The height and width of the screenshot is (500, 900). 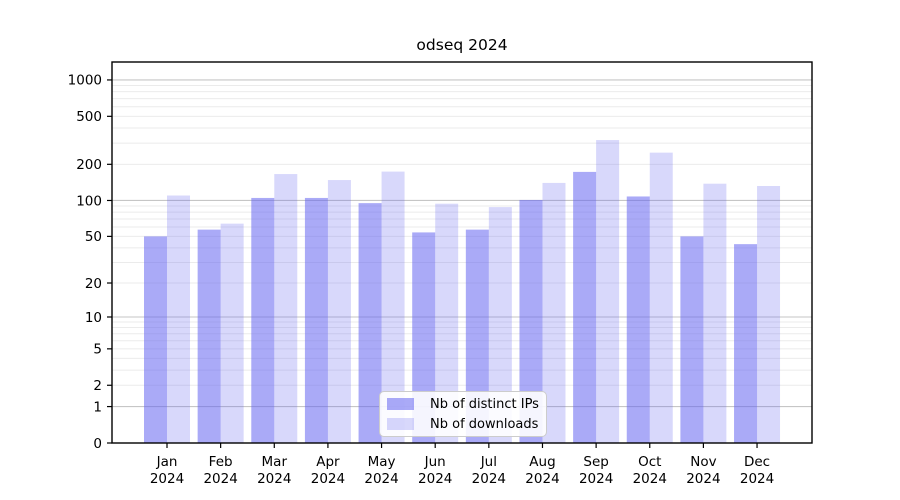 What do you see at coordinates (400, 404) in the screenshot?
I see `legend-swatch-distinct-ips` at bounding box center [400, 404].